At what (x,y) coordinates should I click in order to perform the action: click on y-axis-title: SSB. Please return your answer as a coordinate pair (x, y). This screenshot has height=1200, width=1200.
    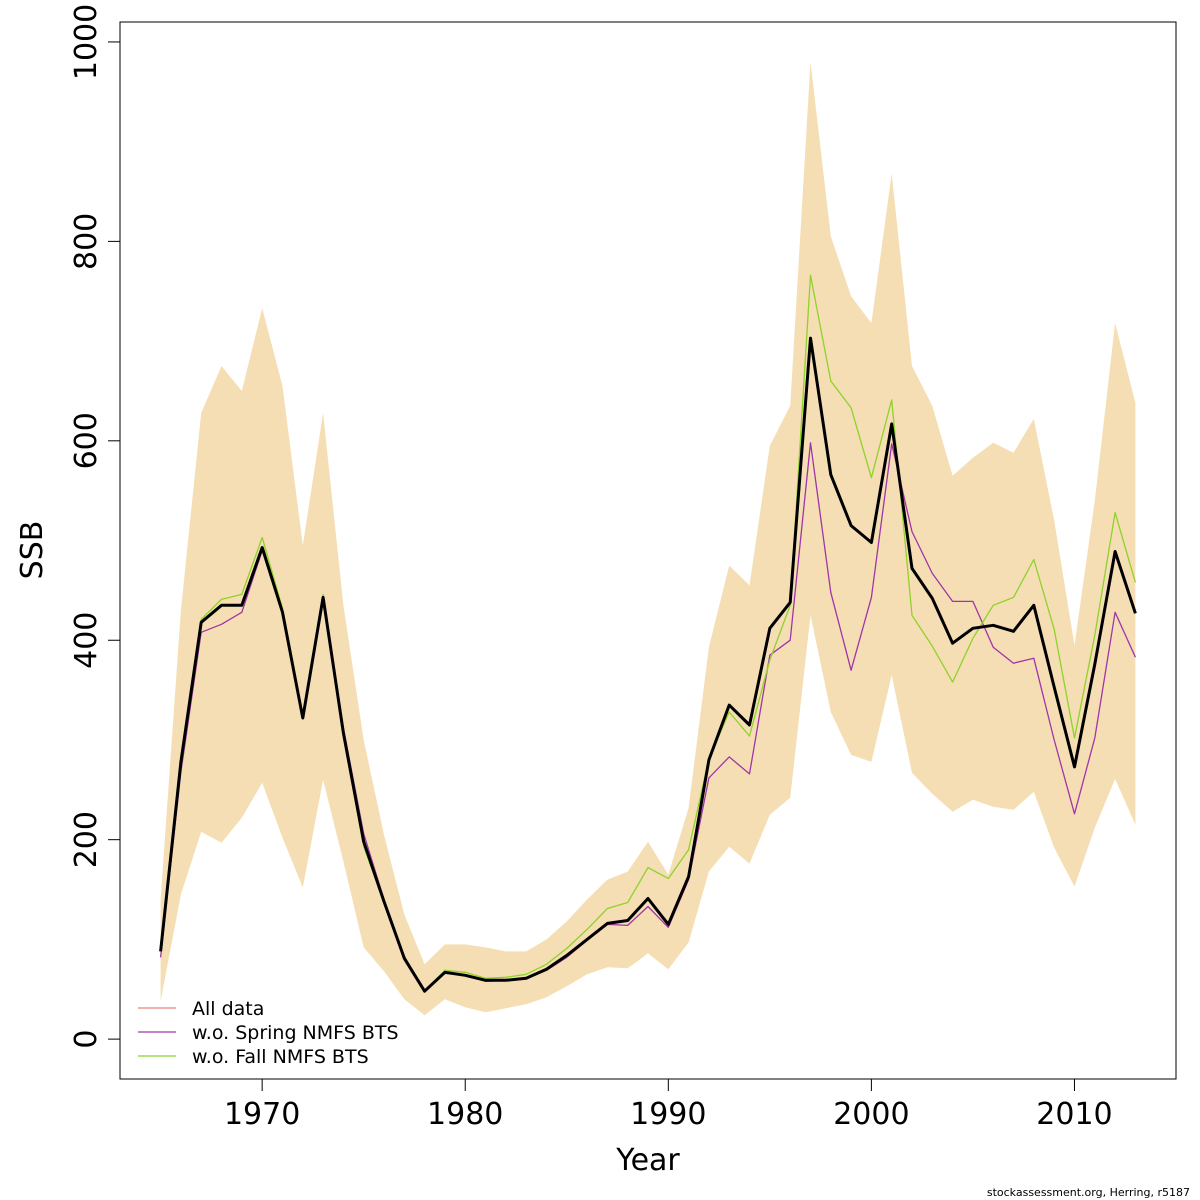
    Looking at the image, I should click on (32, 550).